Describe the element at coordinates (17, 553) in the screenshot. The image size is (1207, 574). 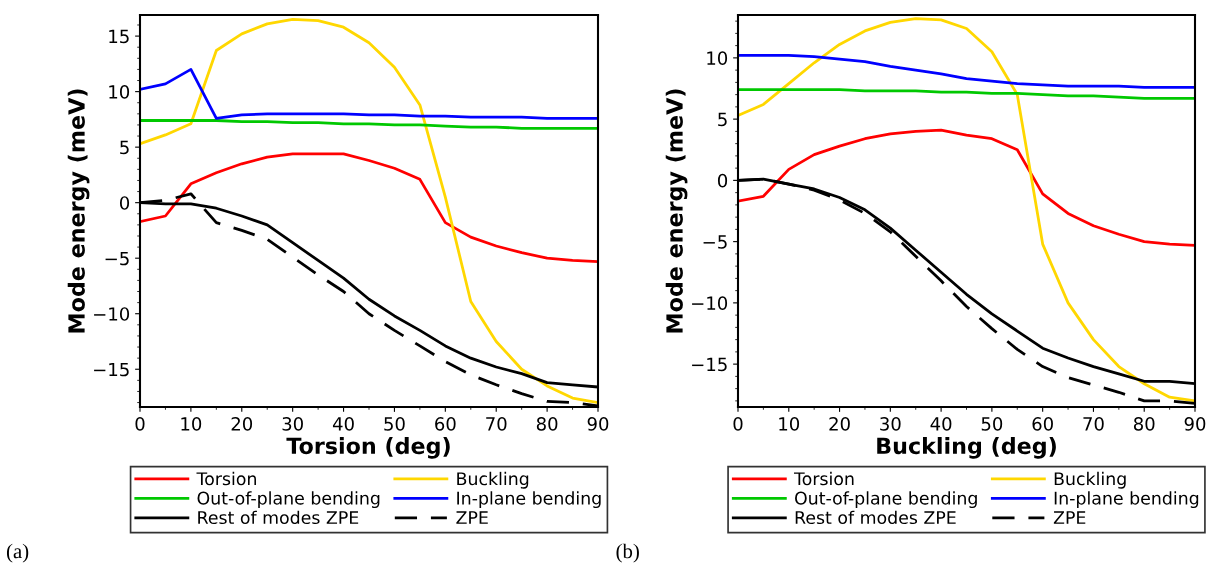
I see `text: (a)` at that location.